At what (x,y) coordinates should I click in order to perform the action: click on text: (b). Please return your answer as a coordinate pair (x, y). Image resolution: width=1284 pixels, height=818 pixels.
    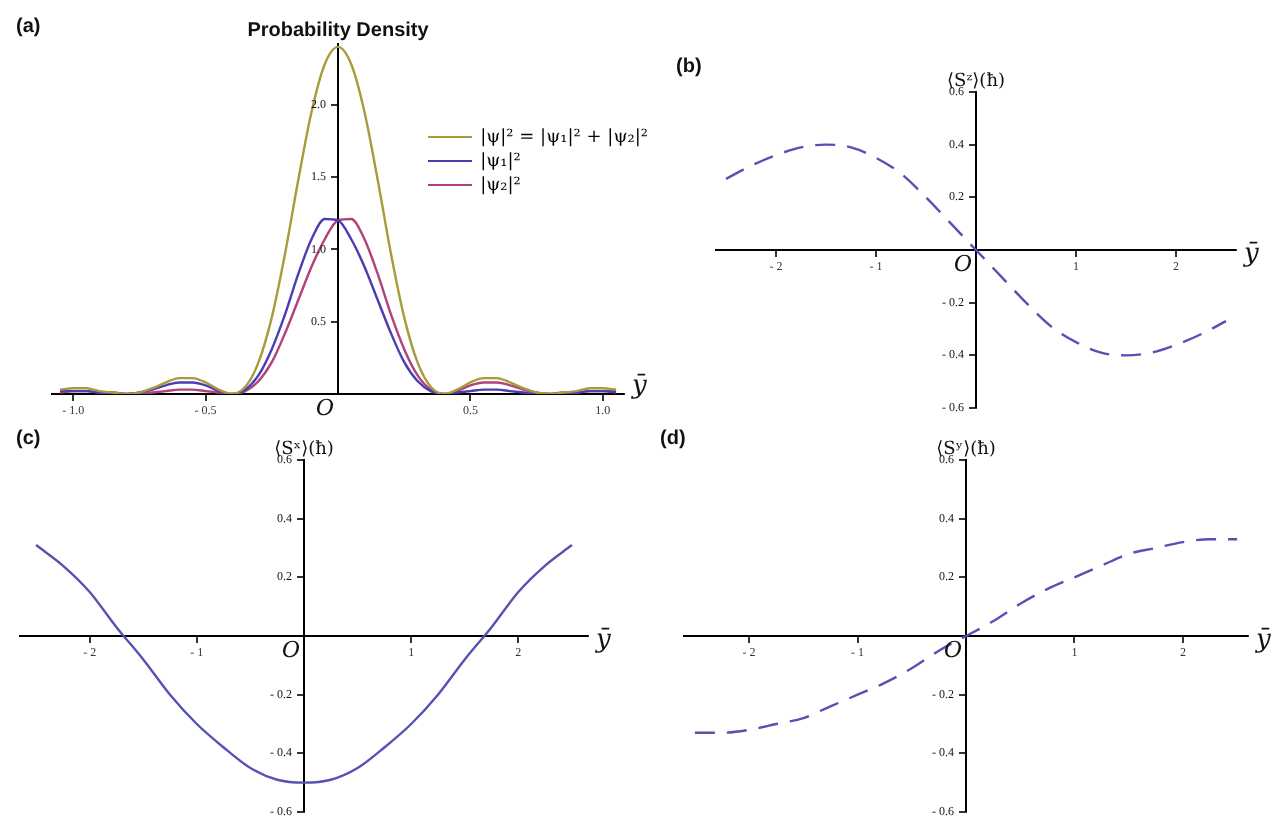
    Looking at the image, I should click on (689, 66).